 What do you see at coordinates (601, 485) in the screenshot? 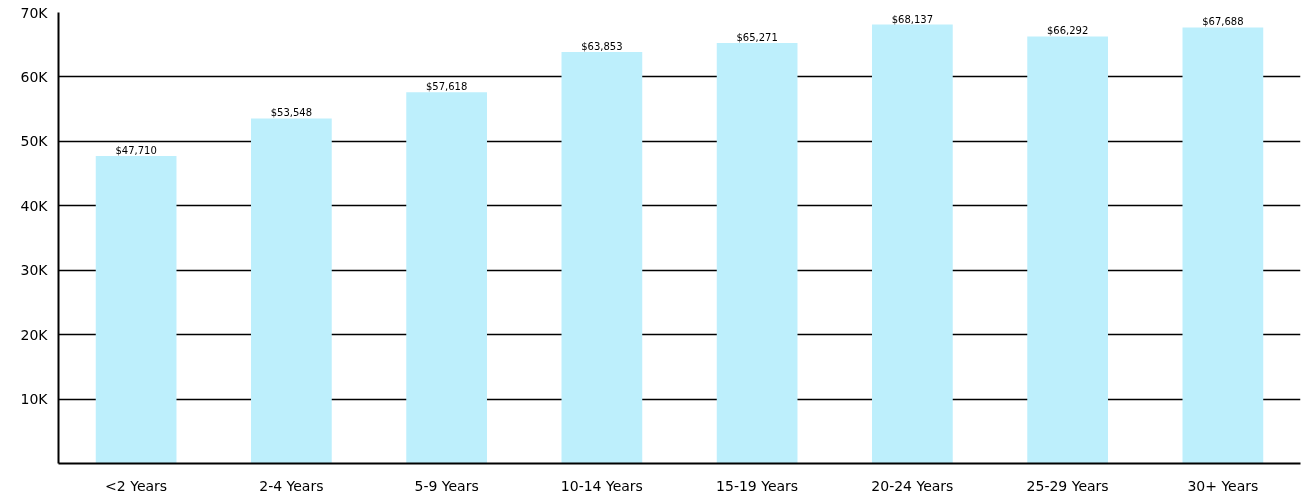
I see `x-tick-label: 10-14 Years` at bounding box center [601, 485].